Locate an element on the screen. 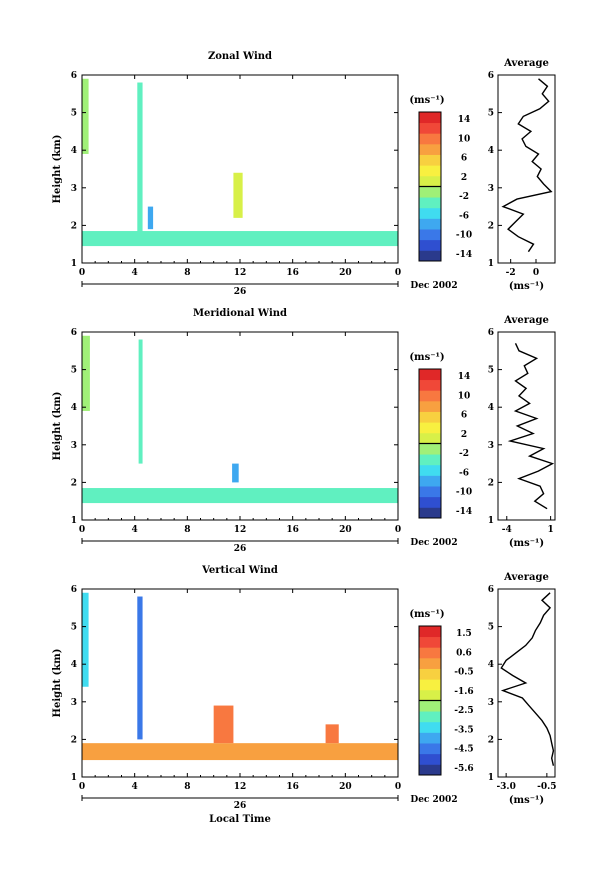  x-axis-label: Local Time is located at coordinates (240, 819).